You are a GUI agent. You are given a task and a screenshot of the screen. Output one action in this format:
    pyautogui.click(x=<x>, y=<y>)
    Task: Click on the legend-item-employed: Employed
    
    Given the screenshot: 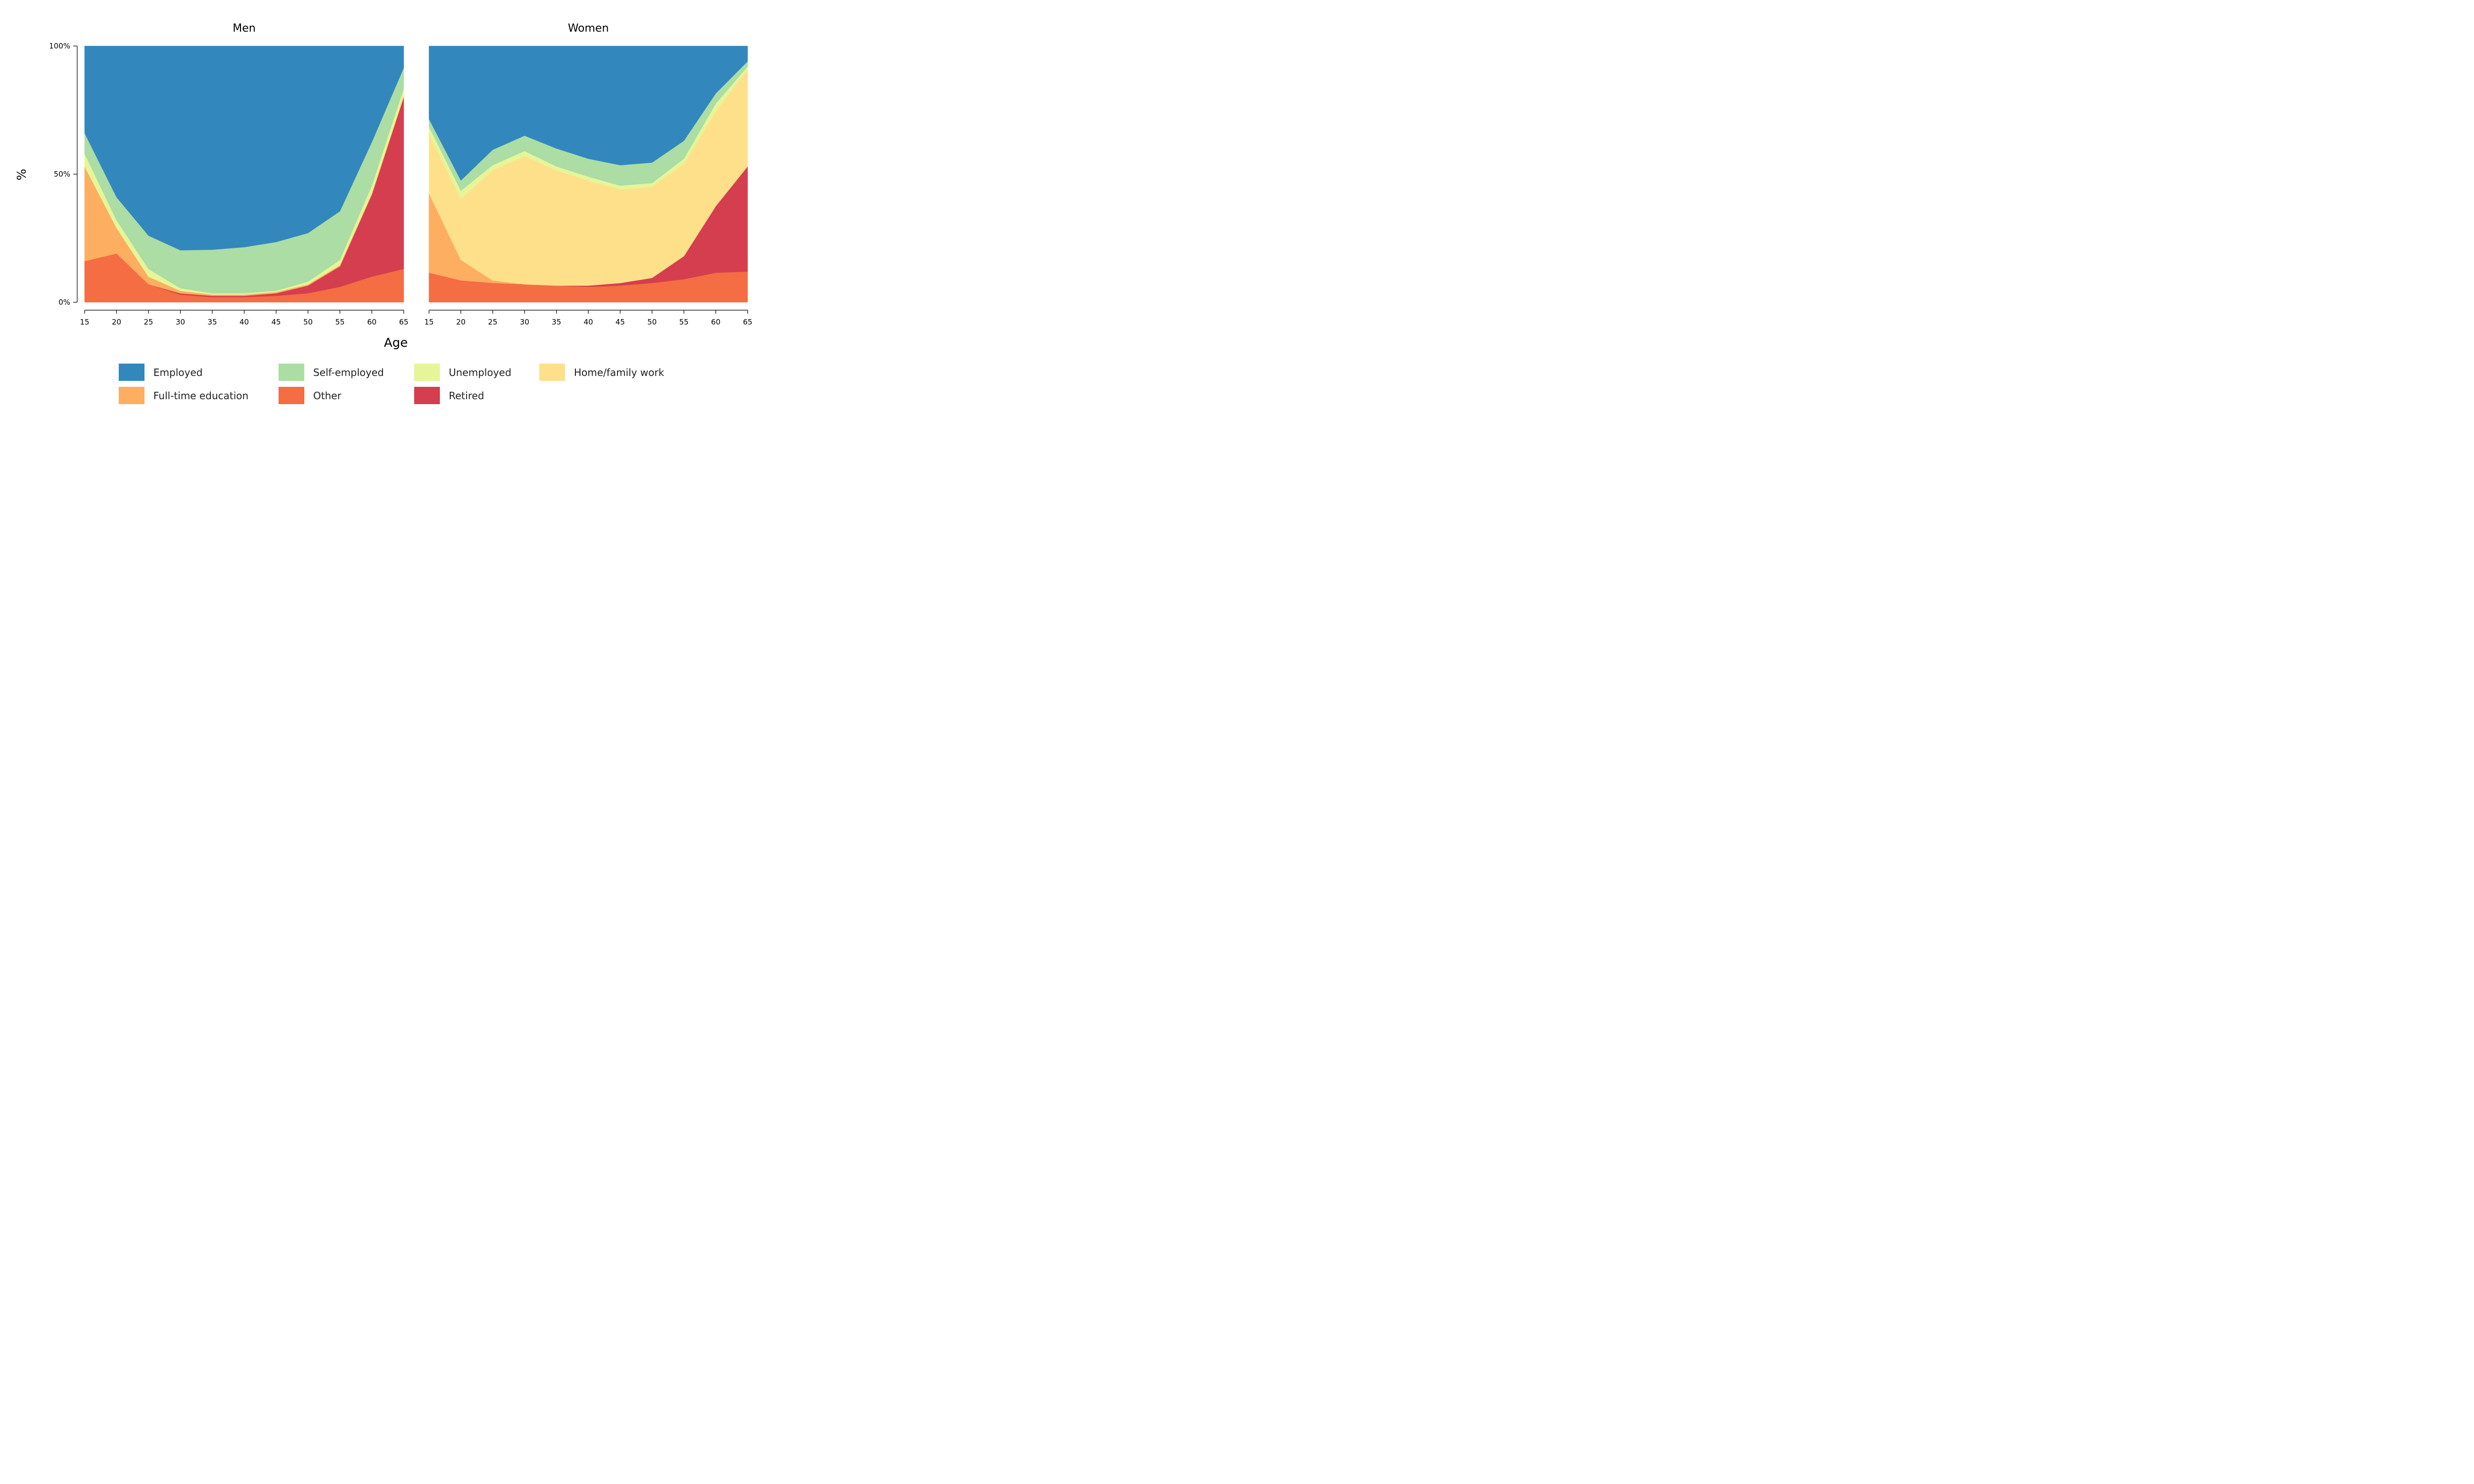 What is the action you would take?
    pyautogui.click(x=161, y=372)
    